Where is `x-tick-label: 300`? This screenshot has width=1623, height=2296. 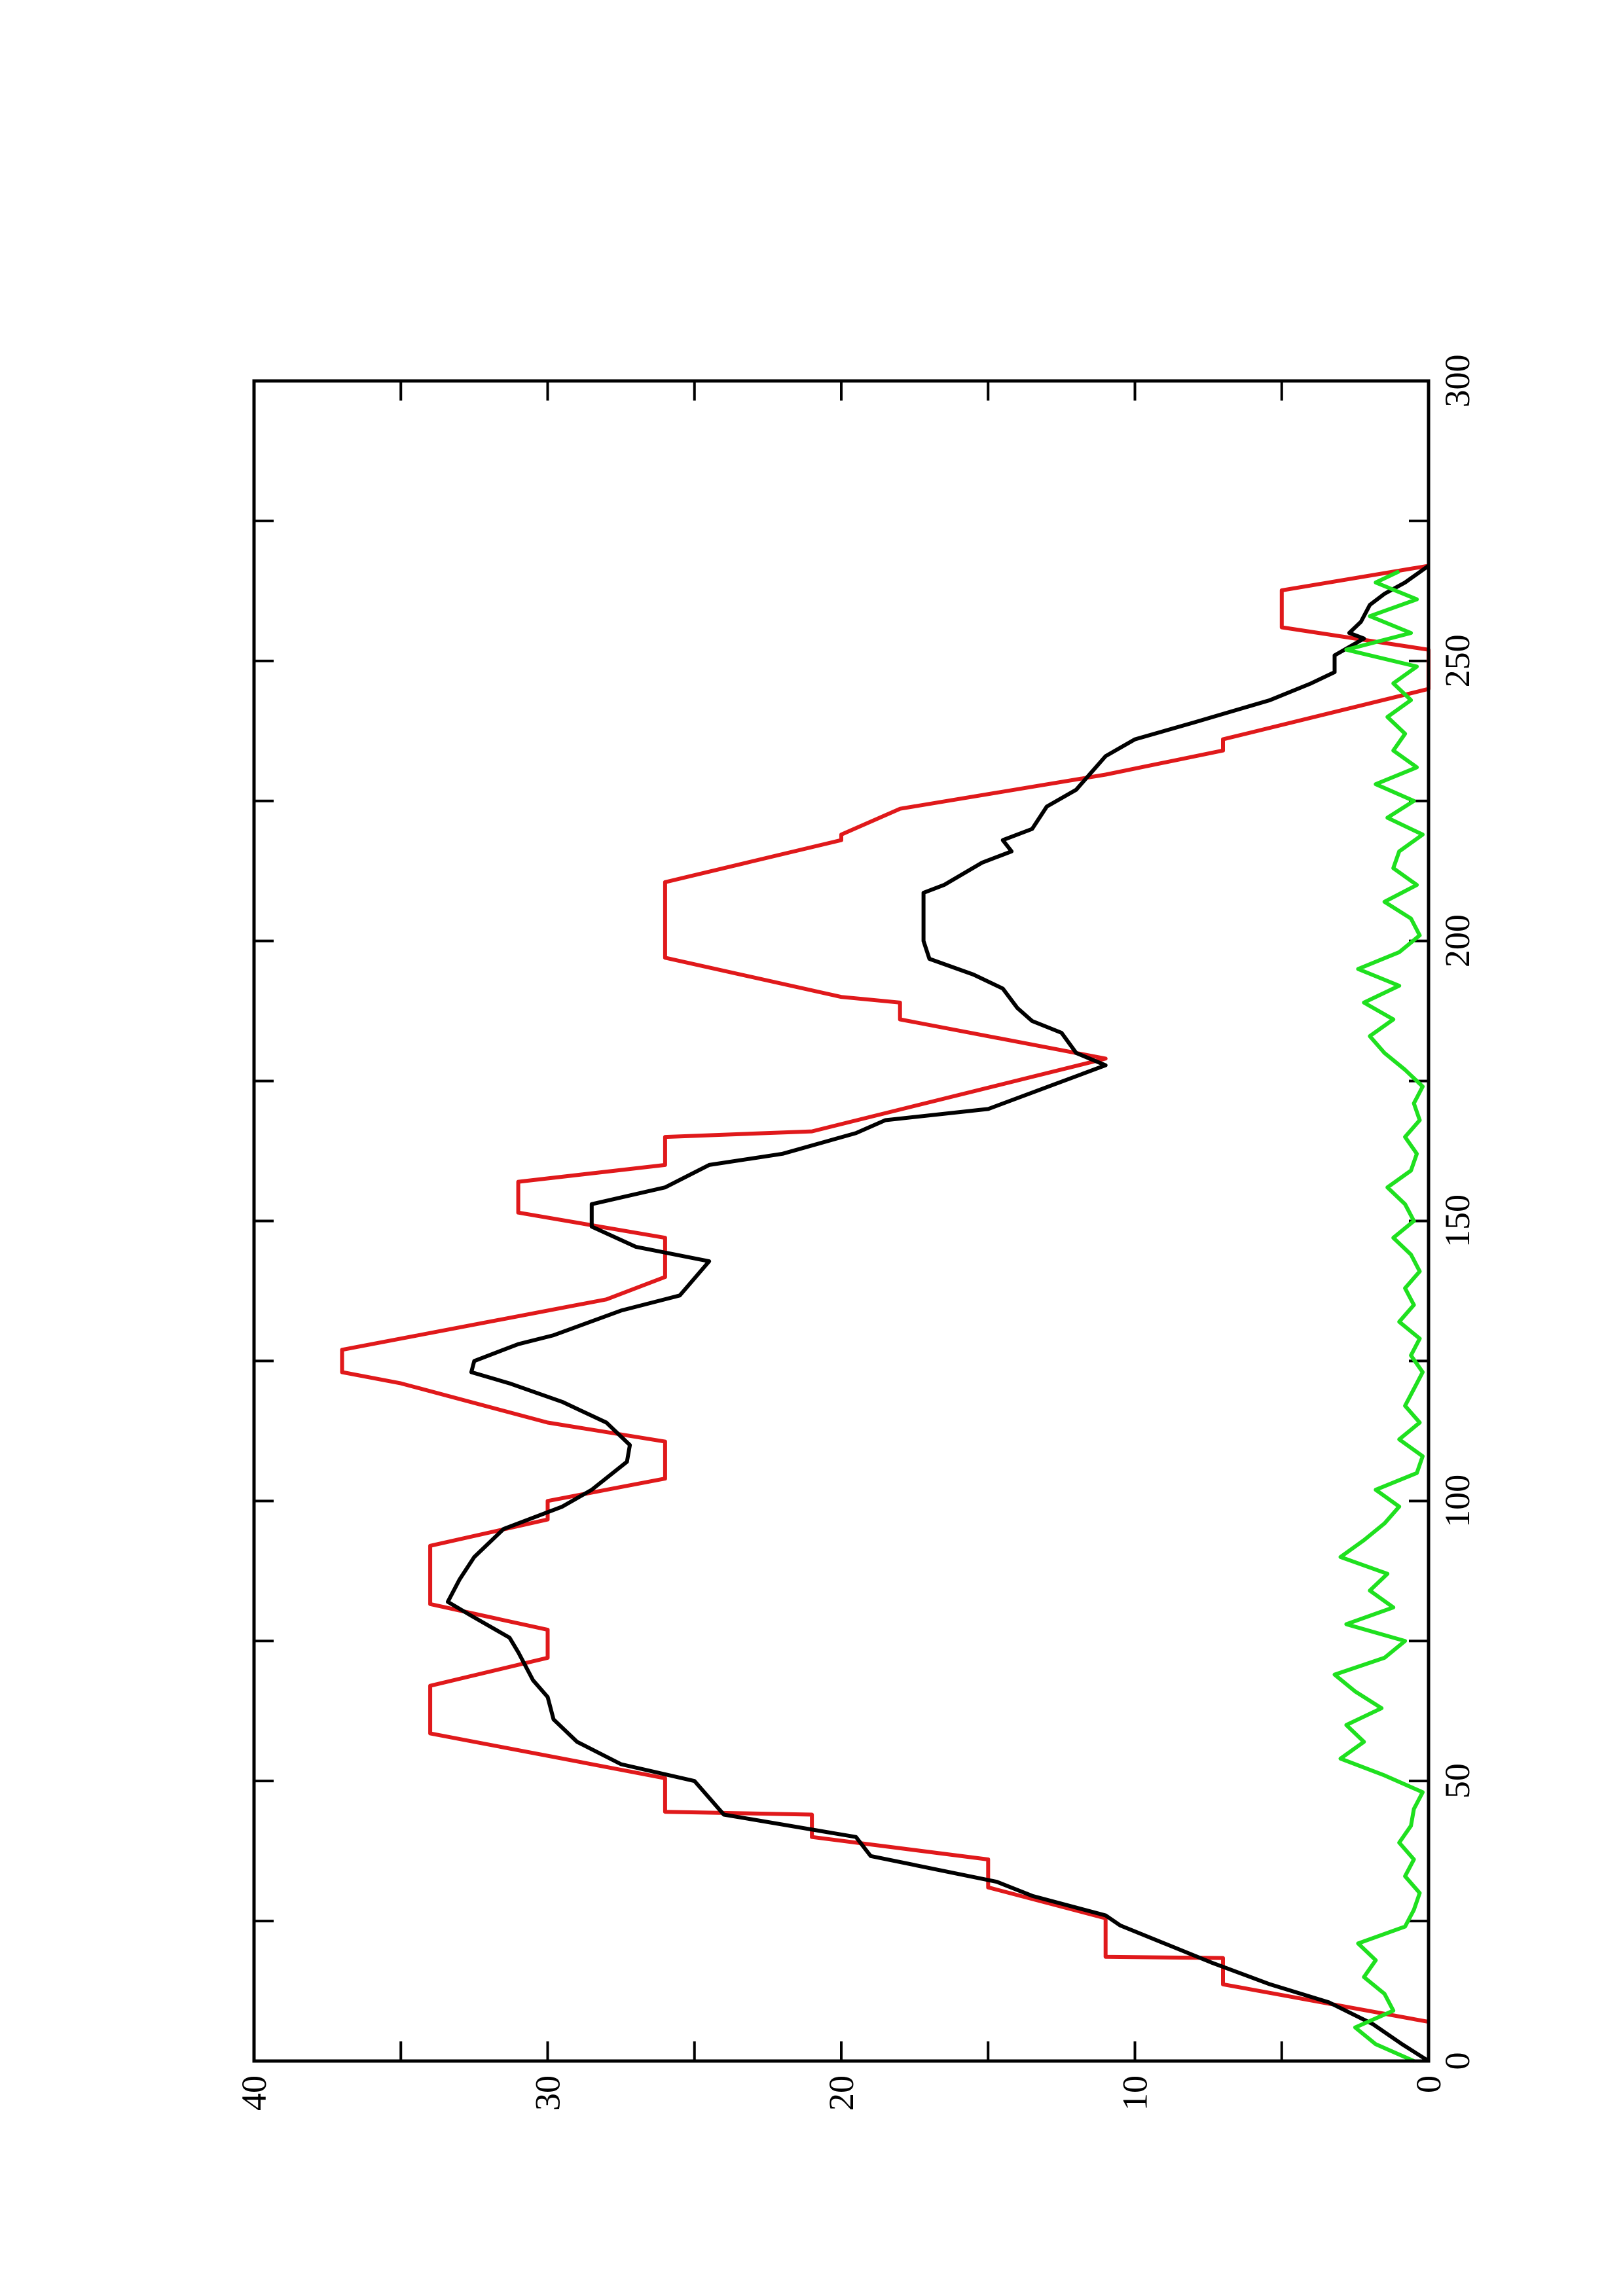
x-tick-label: 300 is located at coordinates (1457, 381).